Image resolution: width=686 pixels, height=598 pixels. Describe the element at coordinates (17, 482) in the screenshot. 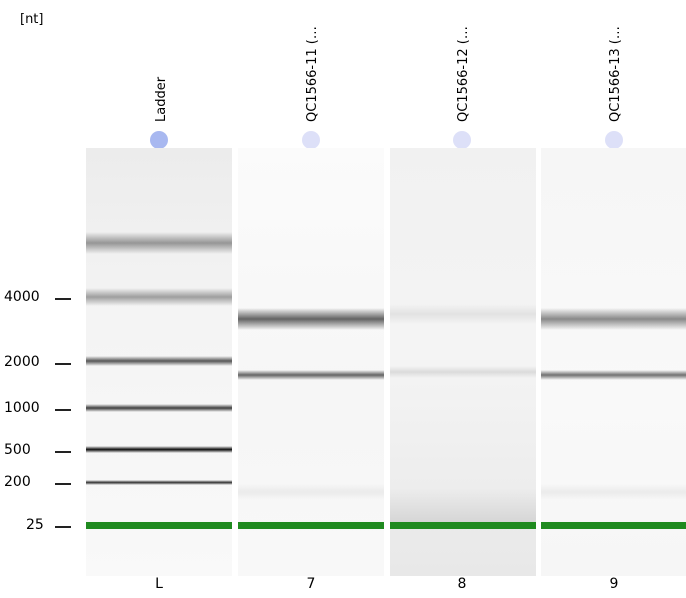

I see `y-tick-label: 200` at that location.